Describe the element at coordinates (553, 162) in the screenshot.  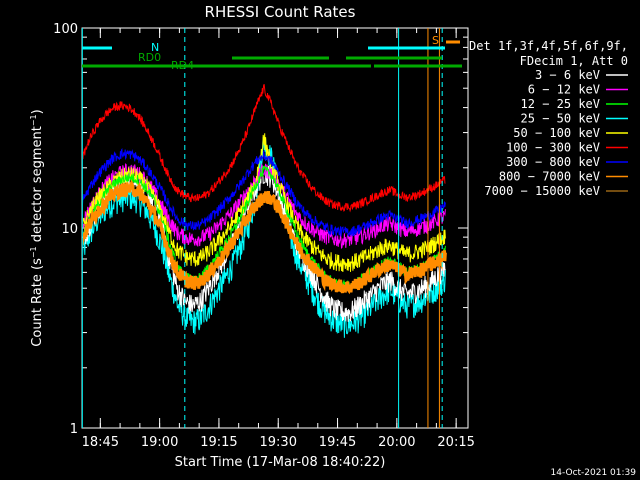
I see `legend-entry-6: 300 − 800 keV` at that location.